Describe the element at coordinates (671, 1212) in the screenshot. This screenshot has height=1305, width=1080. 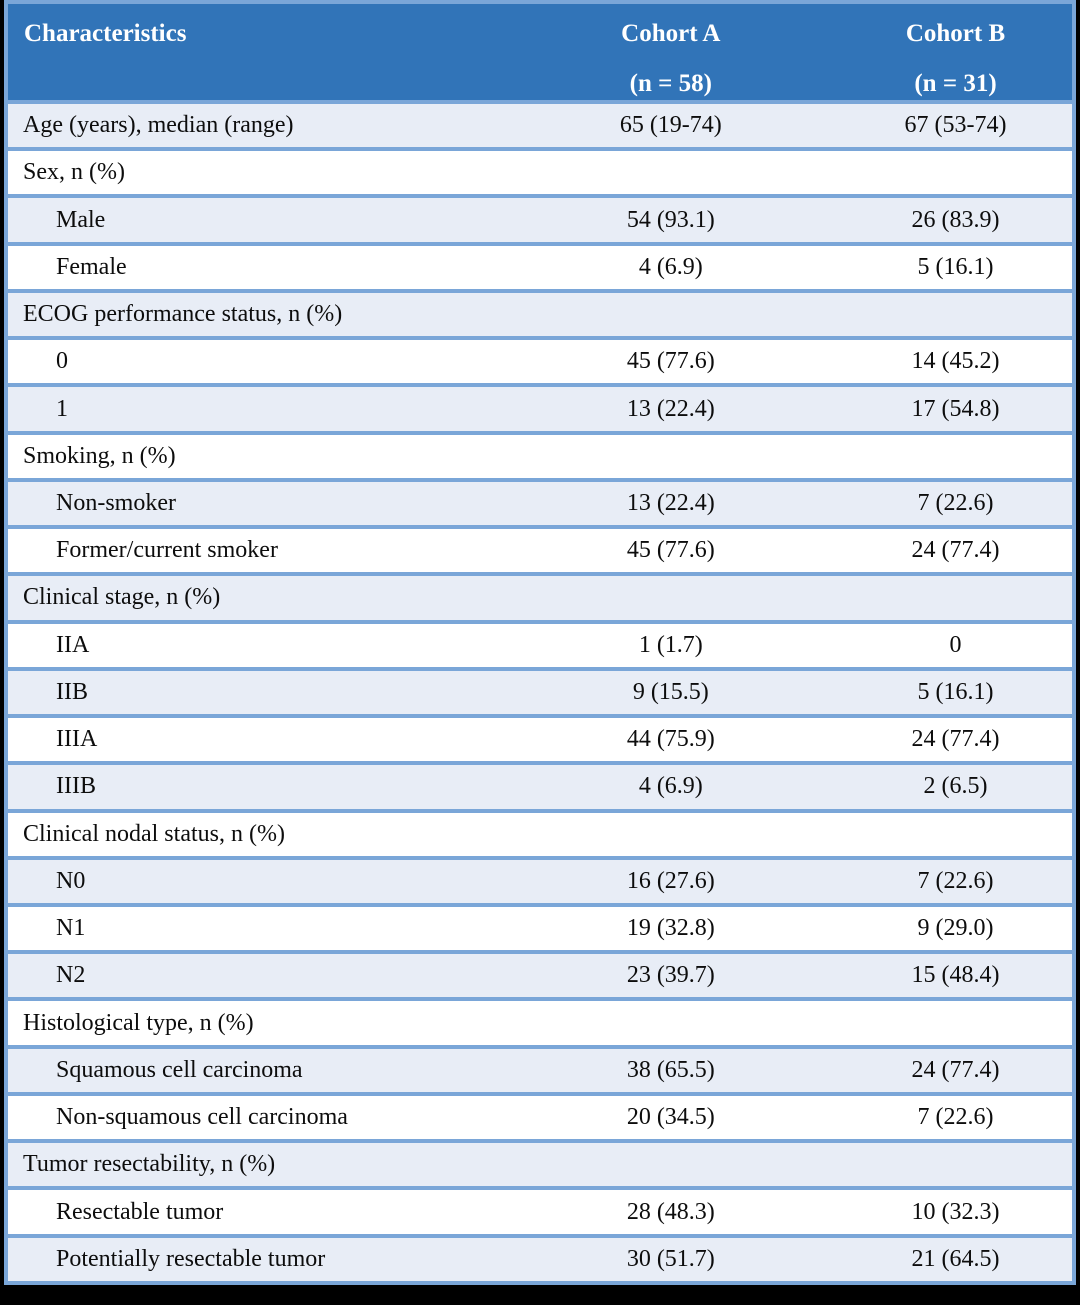
I see `cohort-a-value-cell: 28 (48.3)` at that location.